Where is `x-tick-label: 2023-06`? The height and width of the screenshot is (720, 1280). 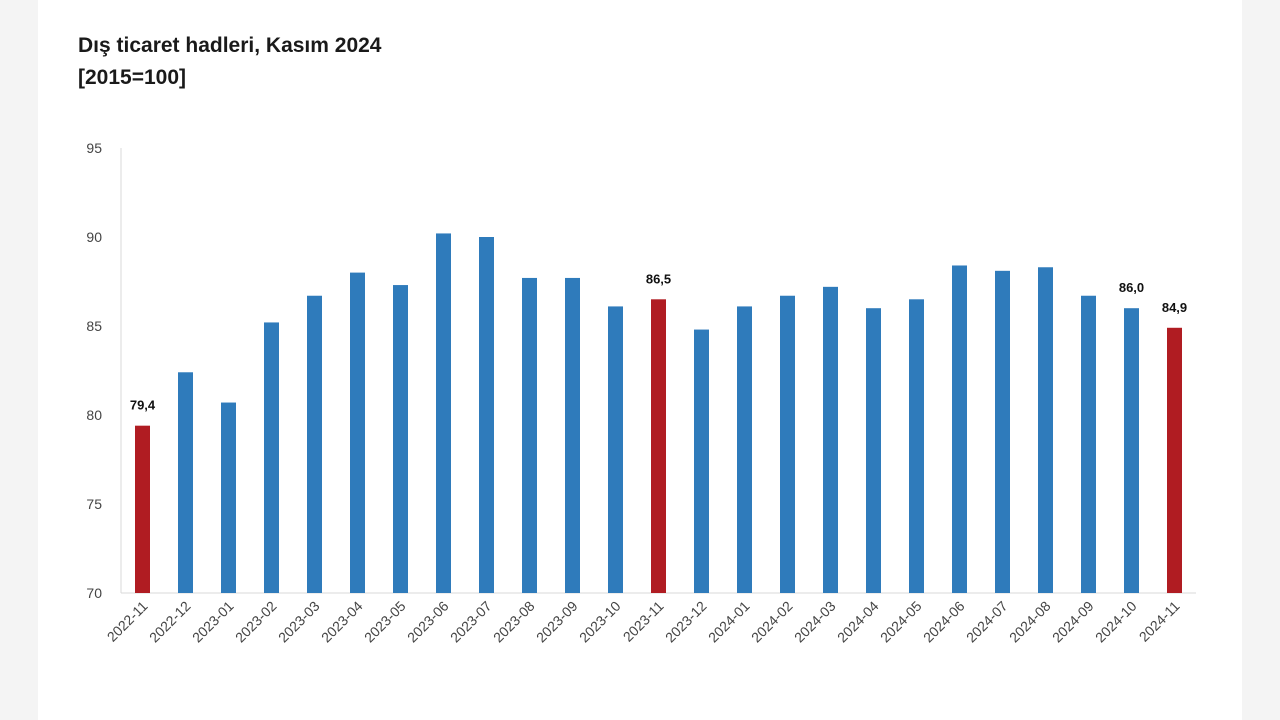 x-tick-label: 2023-06 is located at coordinates (428, 622).